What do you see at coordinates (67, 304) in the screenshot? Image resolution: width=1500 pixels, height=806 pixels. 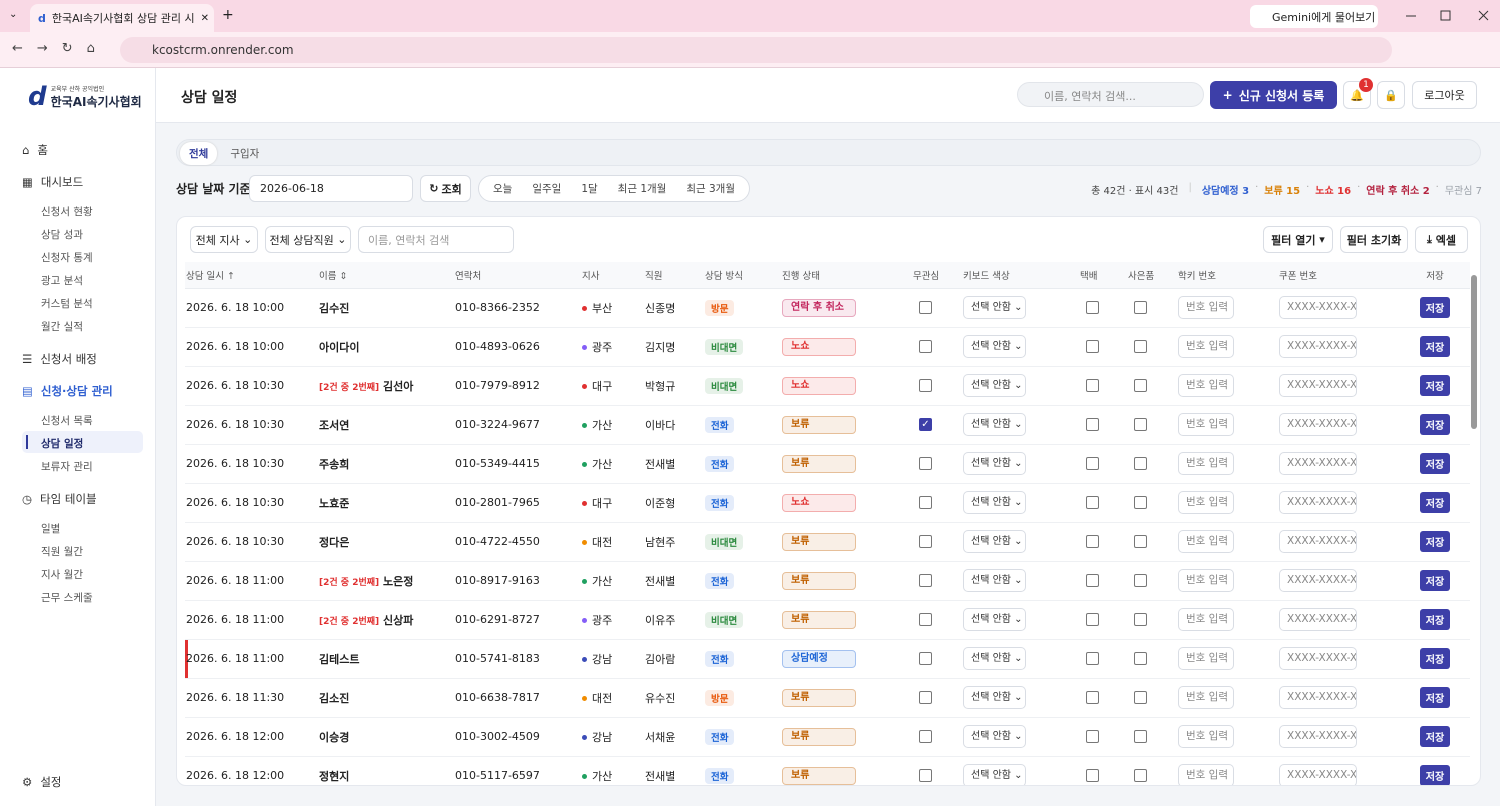 I see `nav-item: 커스텀 분석` at bounding box center [67, 304].